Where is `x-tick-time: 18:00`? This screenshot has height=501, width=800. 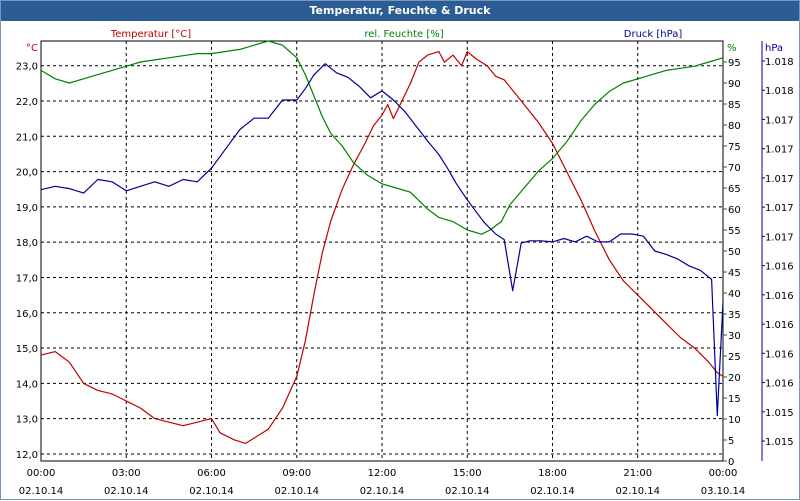 x-tick-time: 18:00 is located at coordinates (552, 473).